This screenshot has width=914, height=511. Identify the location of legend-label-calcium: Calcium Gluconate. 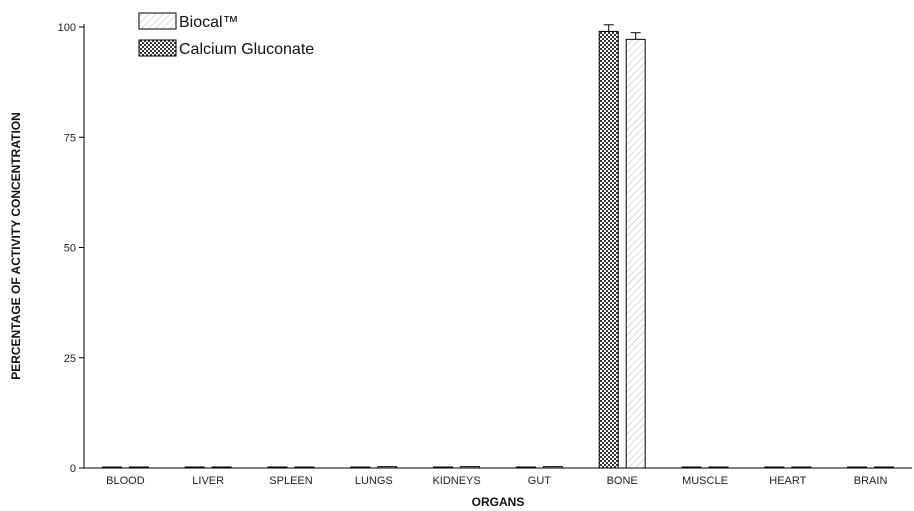
(246, 49).